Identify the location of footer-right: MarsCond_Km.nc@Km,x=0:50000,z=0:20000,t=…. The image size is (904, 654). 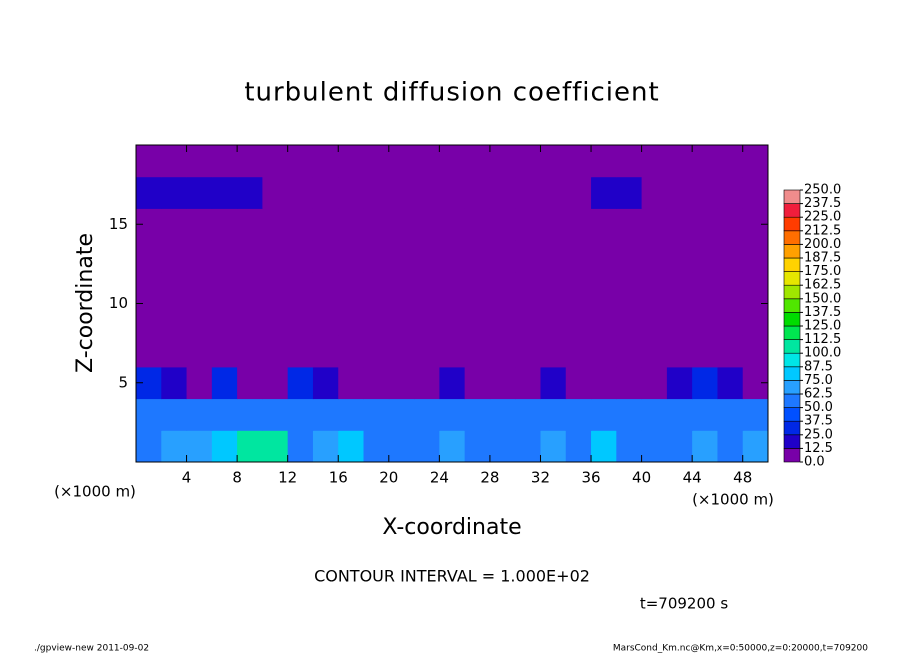
(740, 649).